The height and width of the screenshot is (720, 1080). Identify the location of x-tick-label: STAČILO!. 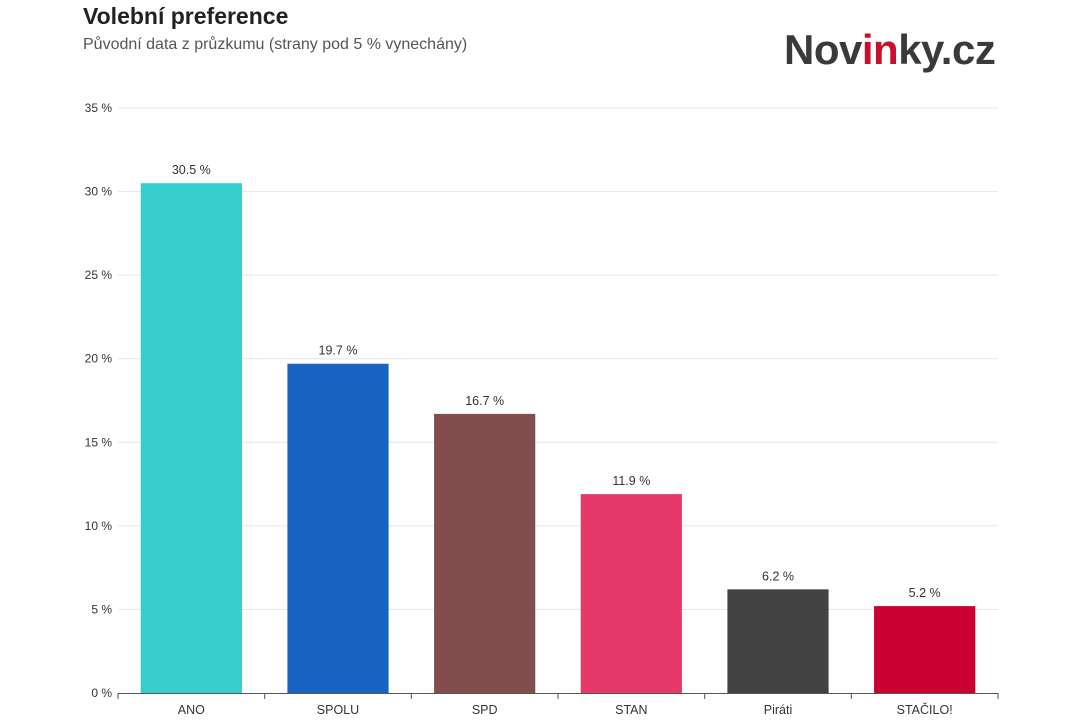
(925, 709).